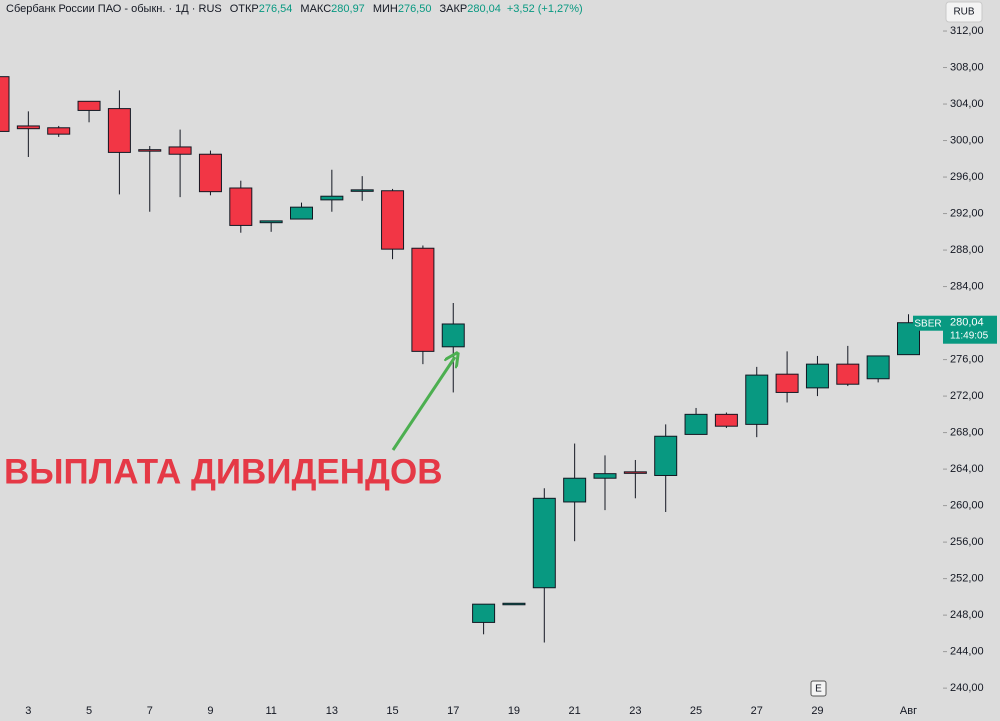 The width and height of the screenshot is (1000, 721). Describe the element at coordinates (967, 396) in the screenshot. I see `y-tick-label: 272,00` at that location.